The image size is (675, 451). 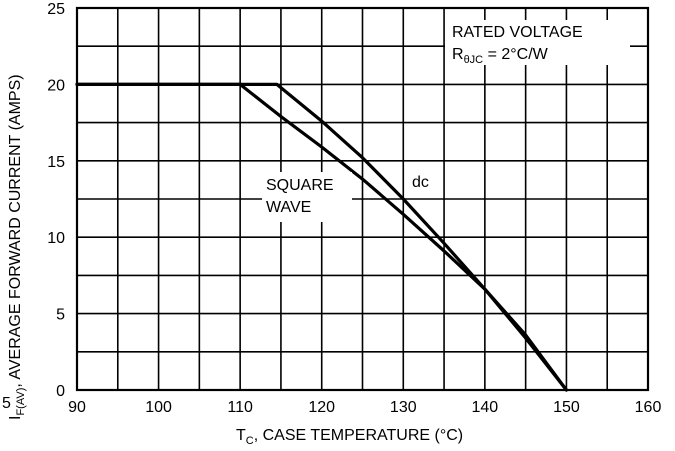 I want to click on y-tick-label: 5, so click(x=60, y=315).